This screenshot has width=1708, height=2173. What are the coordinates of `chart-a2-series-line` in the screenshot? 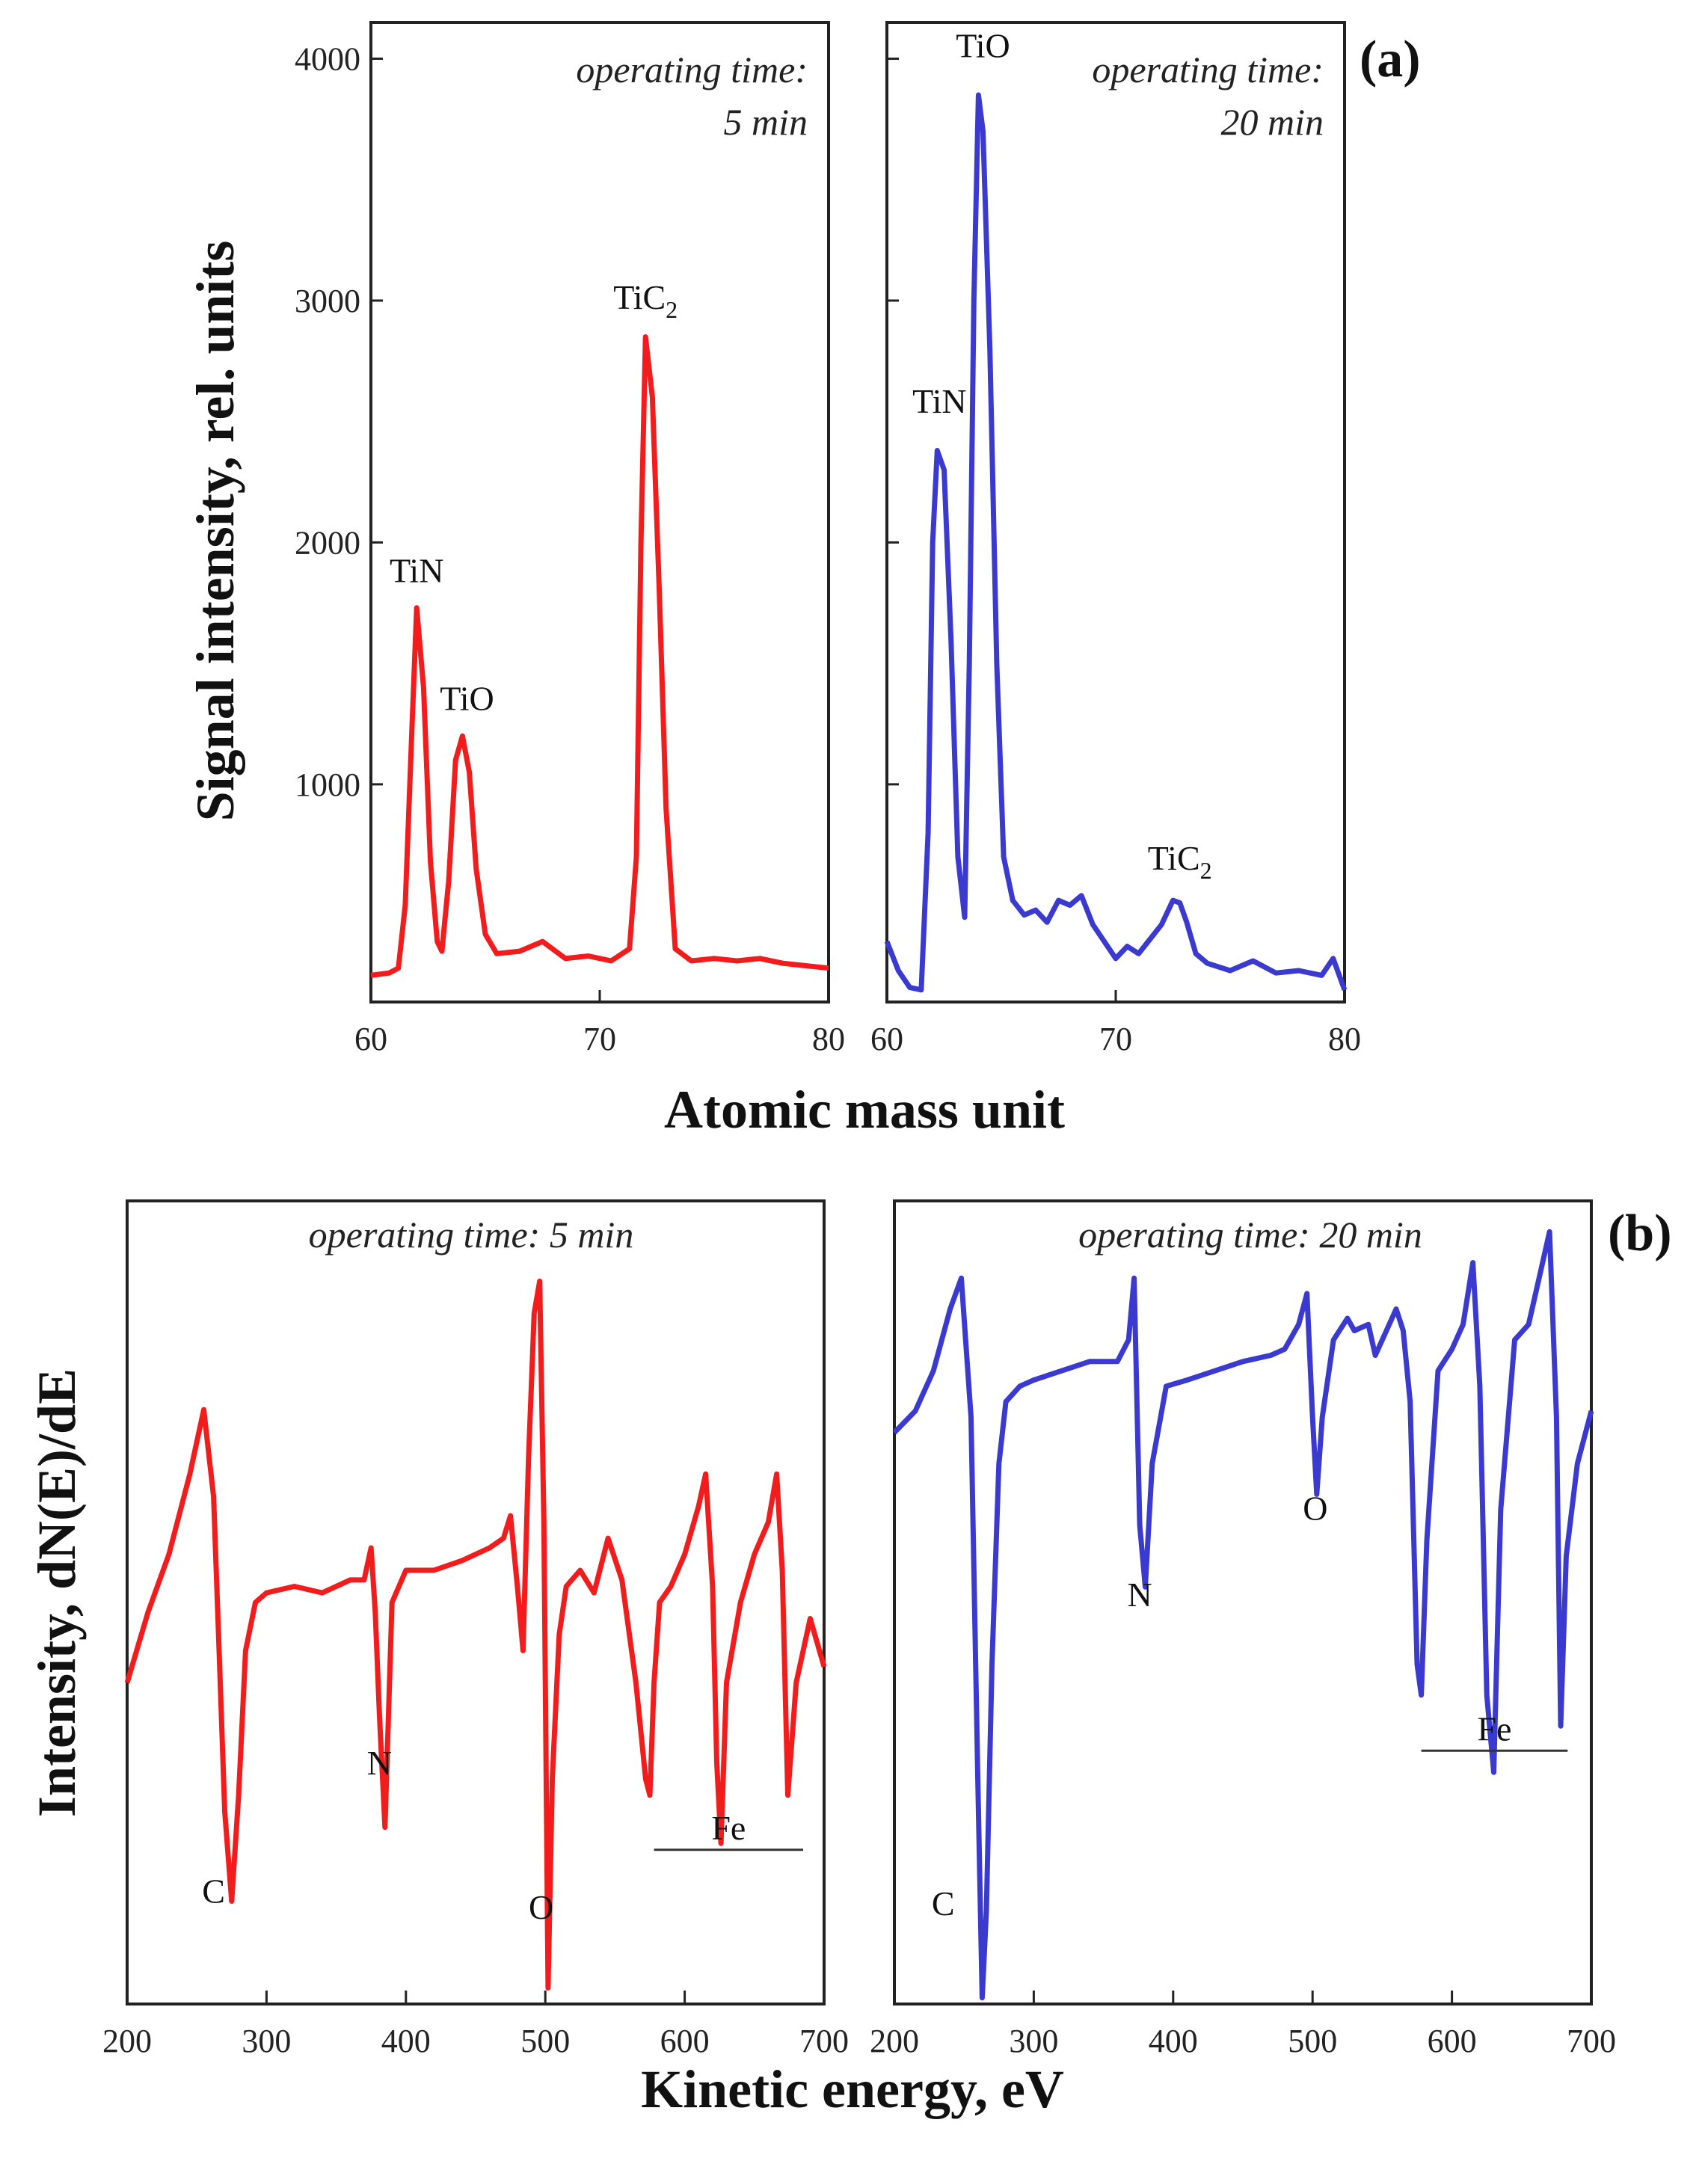 It's located at (1116, 542).